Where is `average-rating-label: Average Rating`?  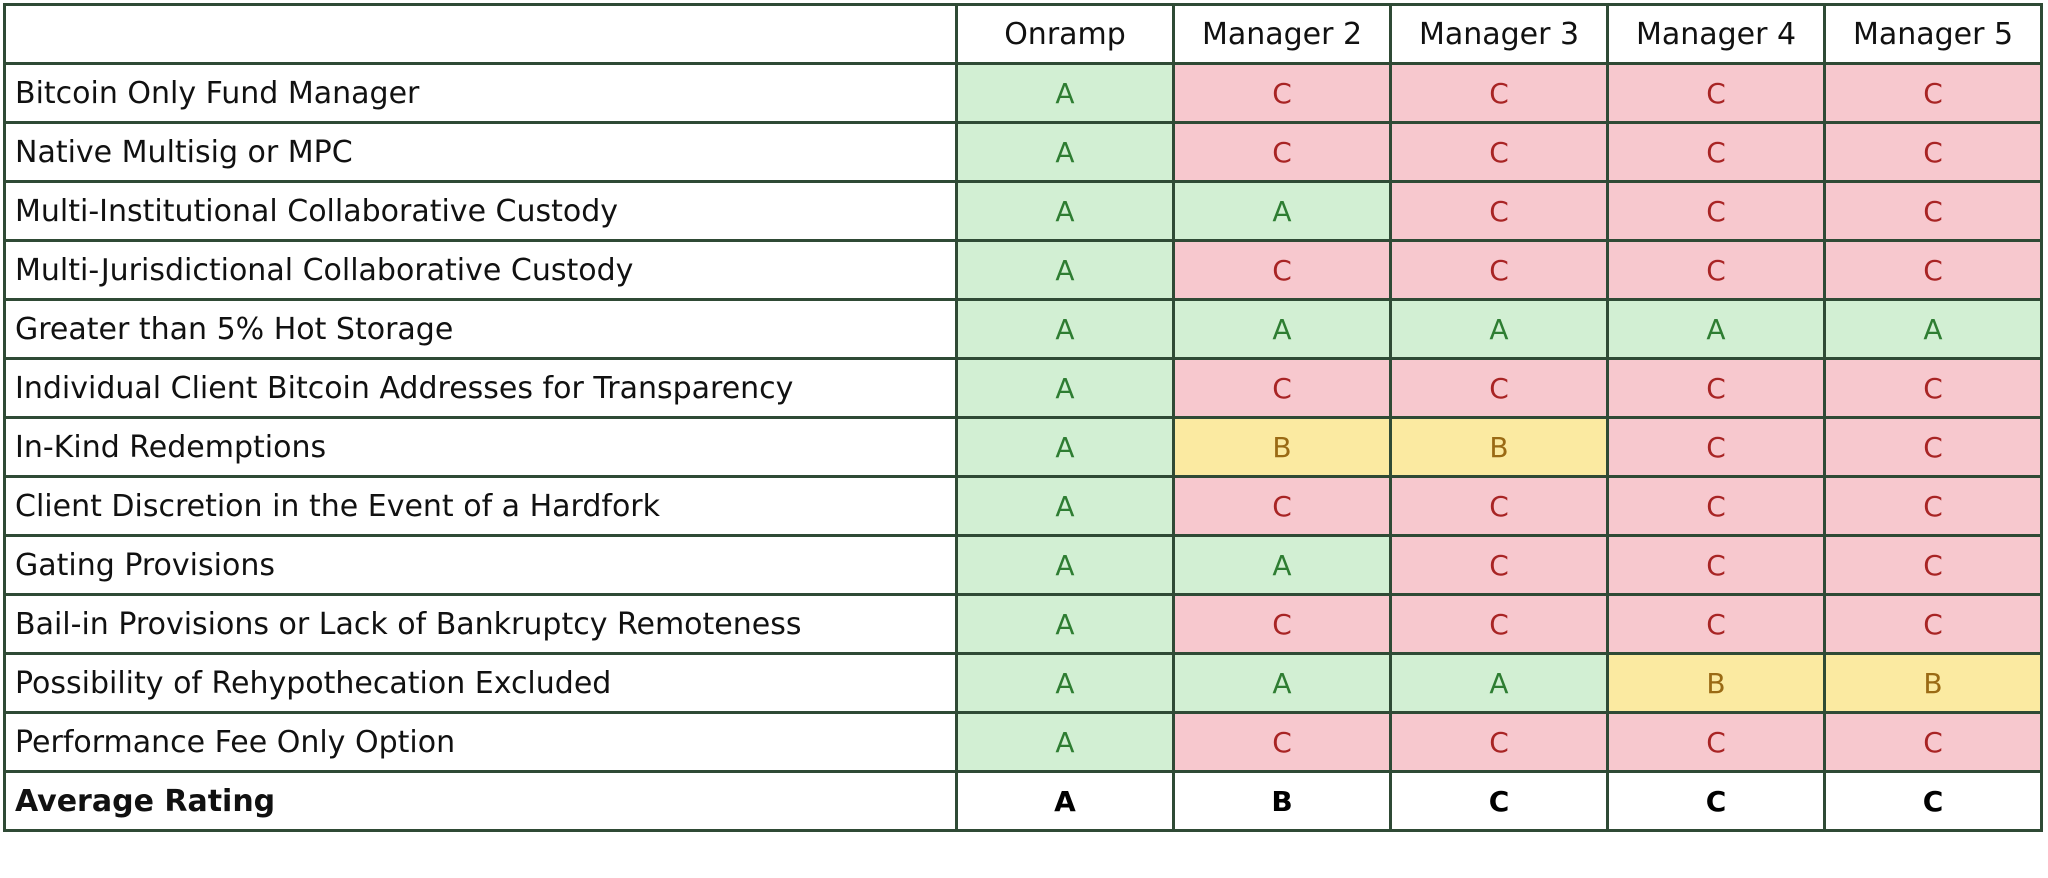
average-rating-label: Average Rating is located at coordinates (480, 801).